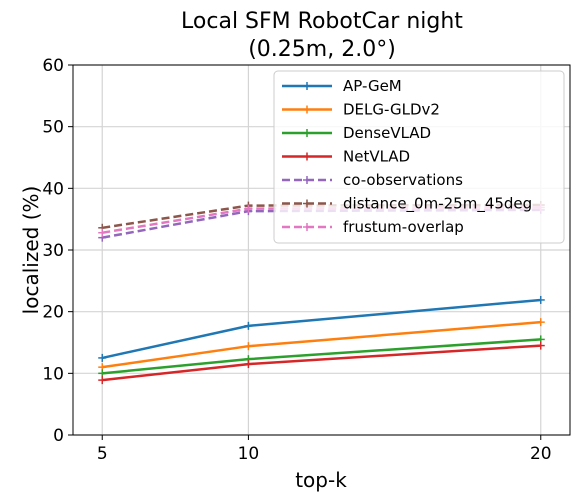 Image resolution: width=579 pixels, height=502 pixels. What do you see at coordinates (53, 251) in the screenshot?
I see `y-tick-label: 30` at bounding box center [53, 251].